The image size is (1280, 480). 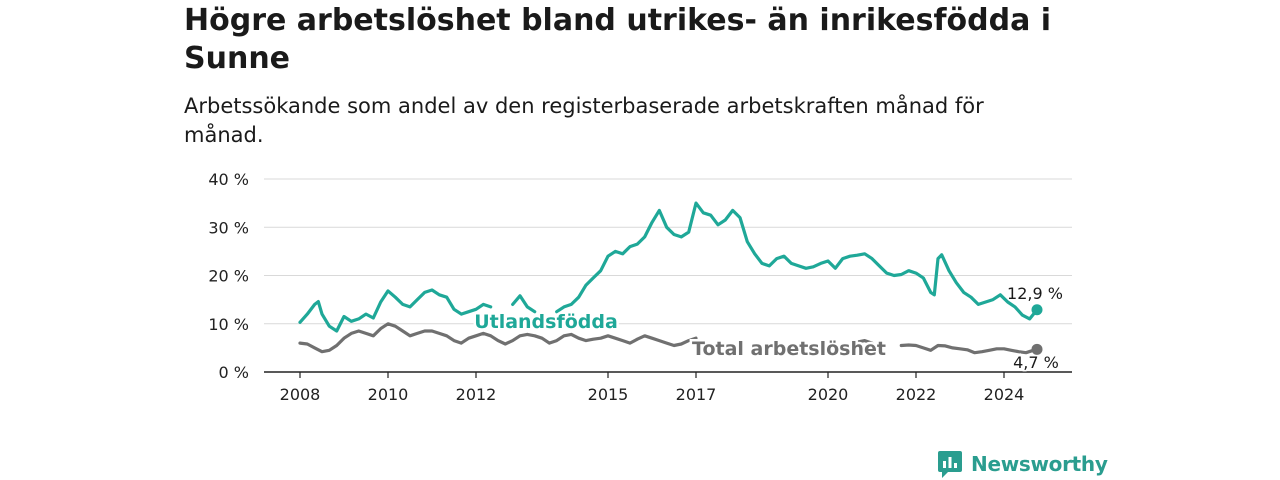 I want to click on y-tick-label: 0 %, so click(x=234, y=372).